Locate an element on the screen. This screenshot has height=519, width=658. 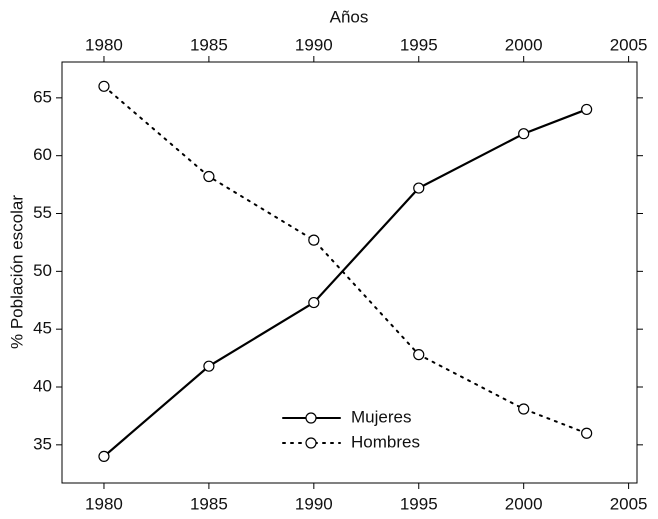
y-tick-label: 40 is located at coordinates (42, 385).